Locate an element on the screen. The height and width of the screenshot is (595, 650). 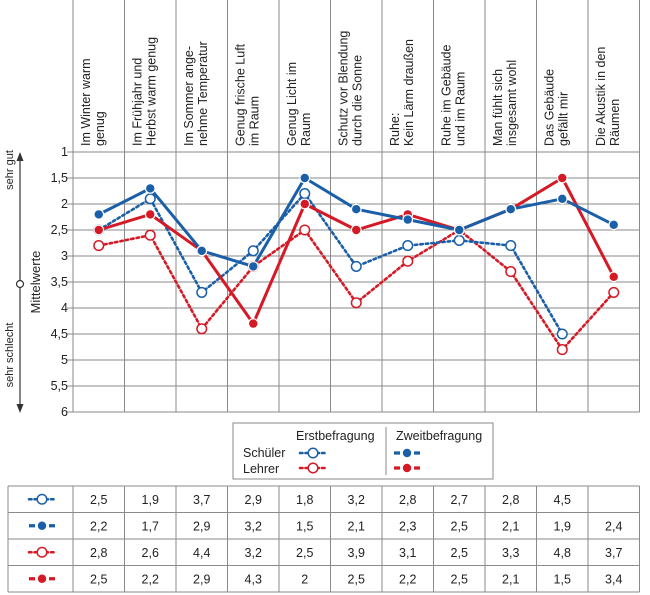
category-label: Ruhe im Gebäude is located at coordinates (447, 95).